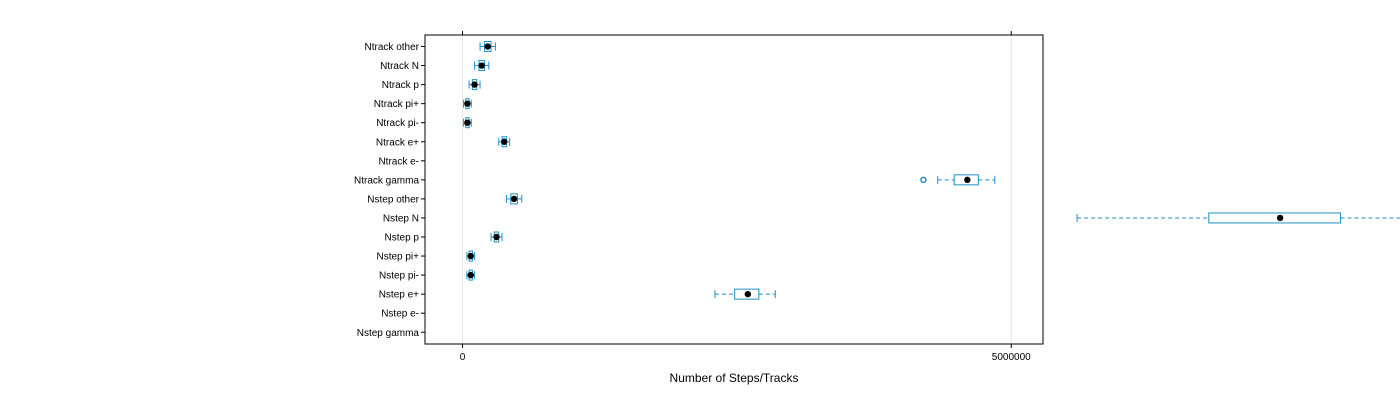 Image resolution: width=1400 pixels, height=400 pixels. I want to click on y-category-label: Nstep other, so click(393, 199).